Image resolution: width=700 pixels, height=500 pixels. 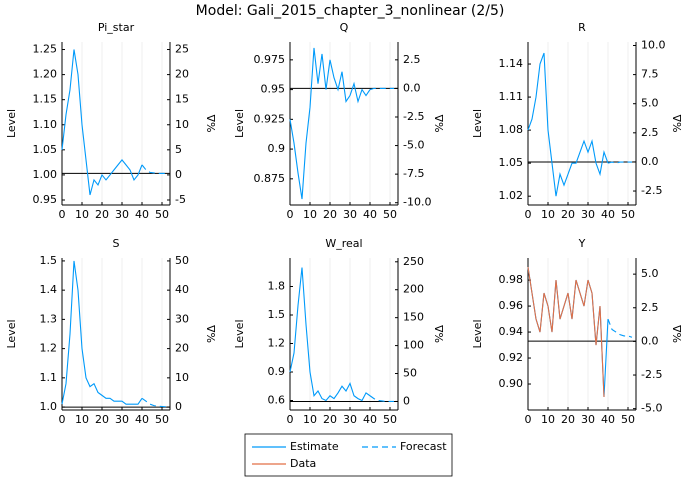 What do you see at coordinates (45, 199) in the screenshot?
I see `y-tick-label: 0.95` at bounding box center [45, 199].